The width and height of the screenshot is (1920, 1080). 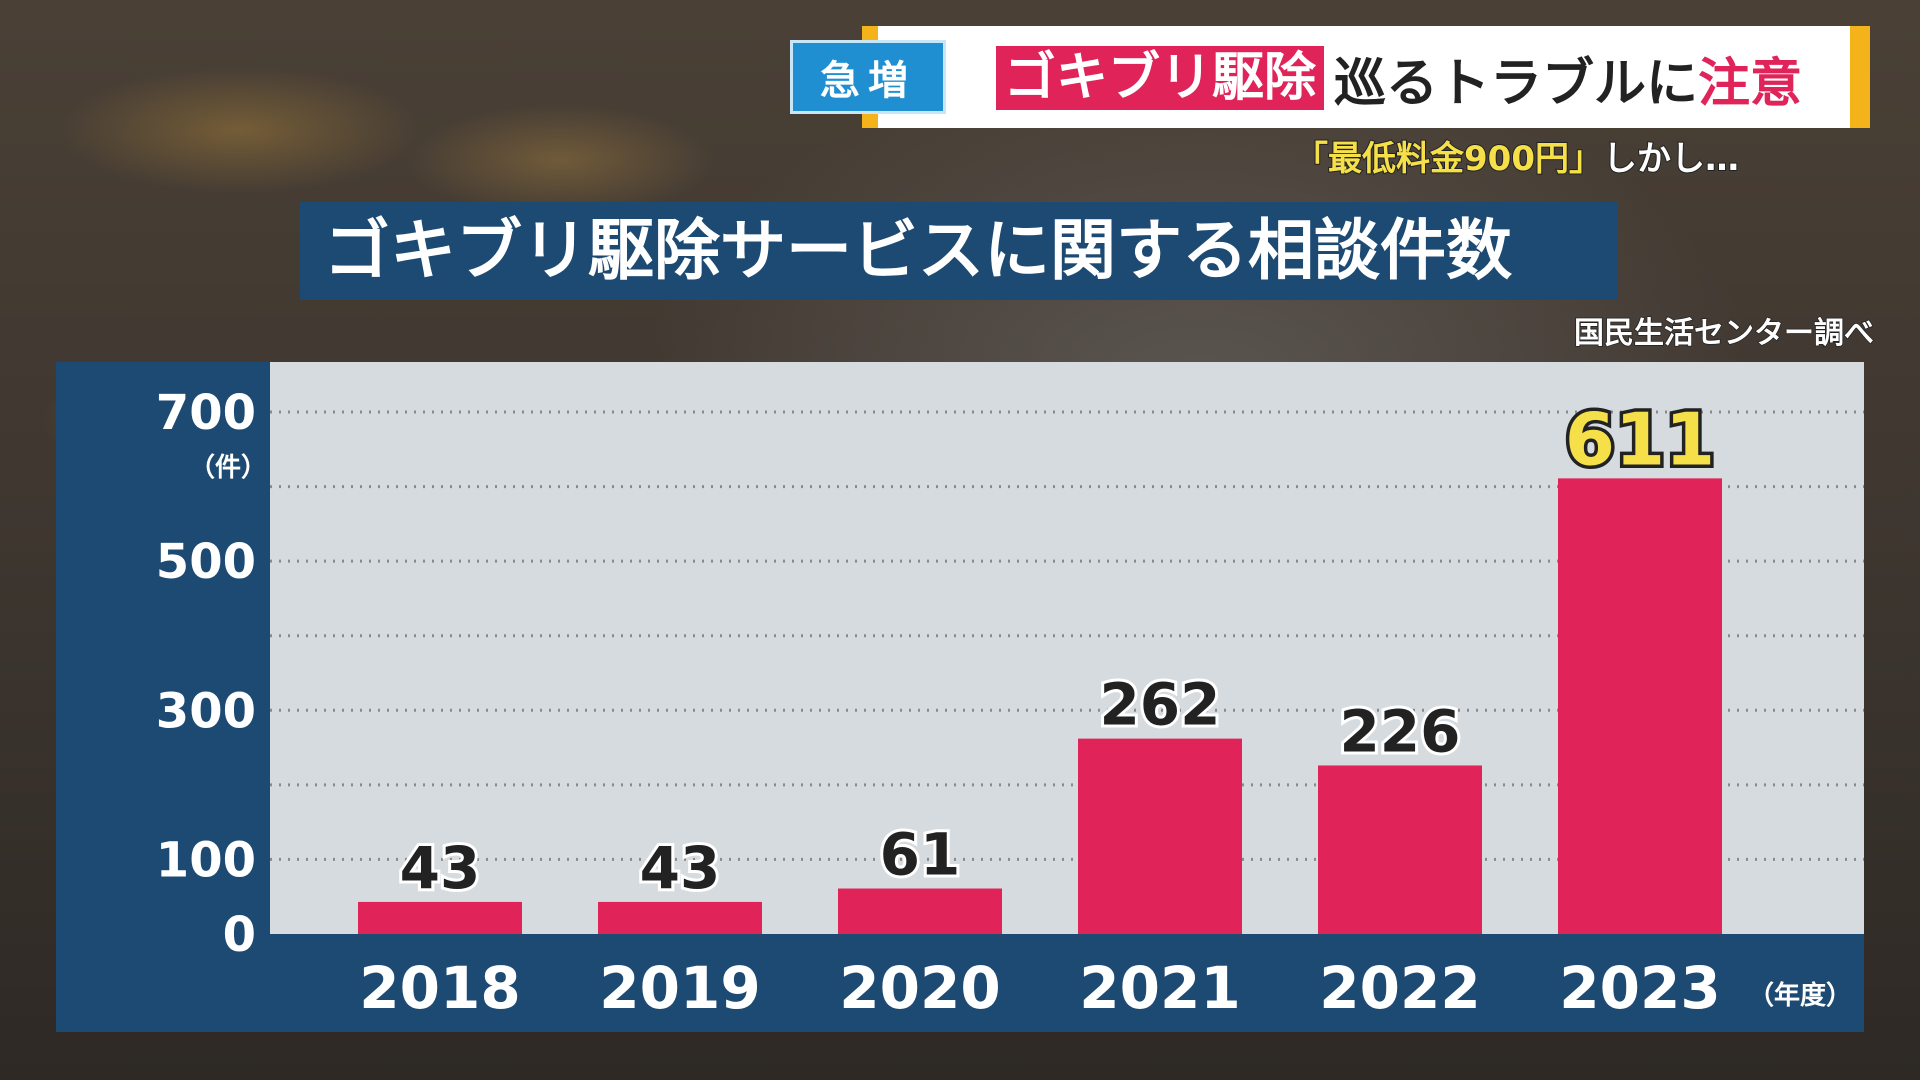 I want to click on headline-text: ゴキブリ駆除 巡るトラブルに 注意, so click(x=1399, y=79).